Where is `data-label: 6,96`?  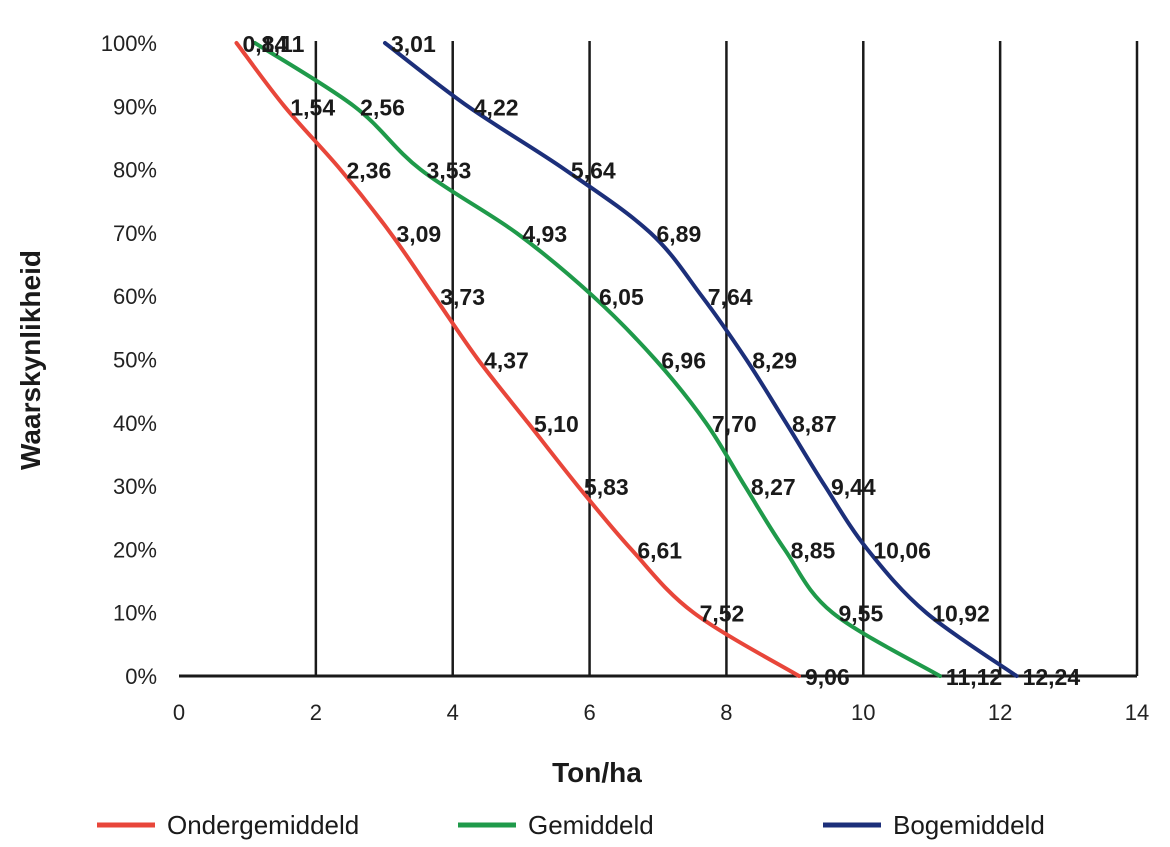
data-label: 6,96 is located at coordinates (683, 361).